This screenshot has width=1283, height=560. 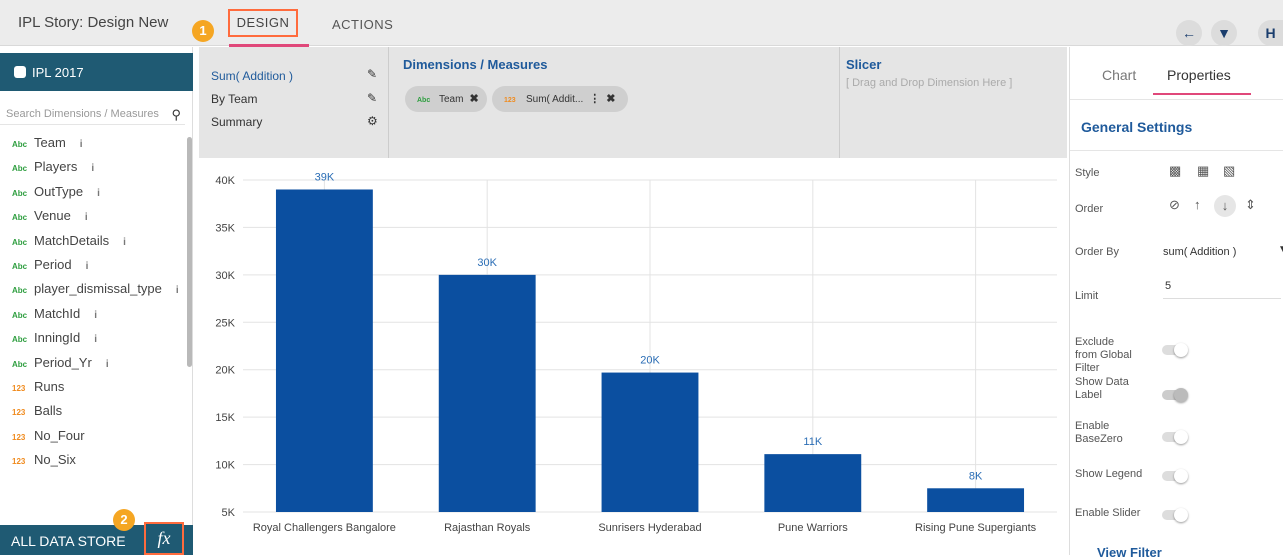 What do you see at coordinates (451, 99) in the screenshot?
I see `chip-label: Team` at bounding box center [451, 99].